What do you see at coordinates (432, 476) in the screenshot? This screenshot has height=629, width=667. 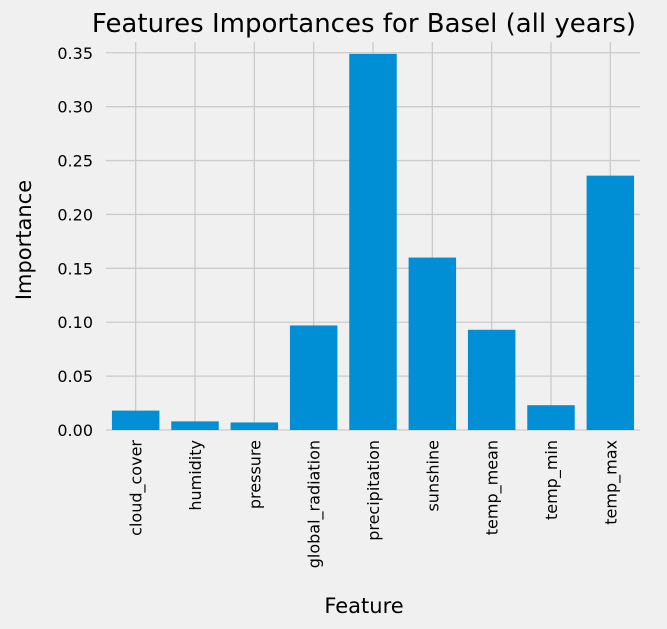 I see `x-tick-label: sunshine` at bounding box center [432, 476].